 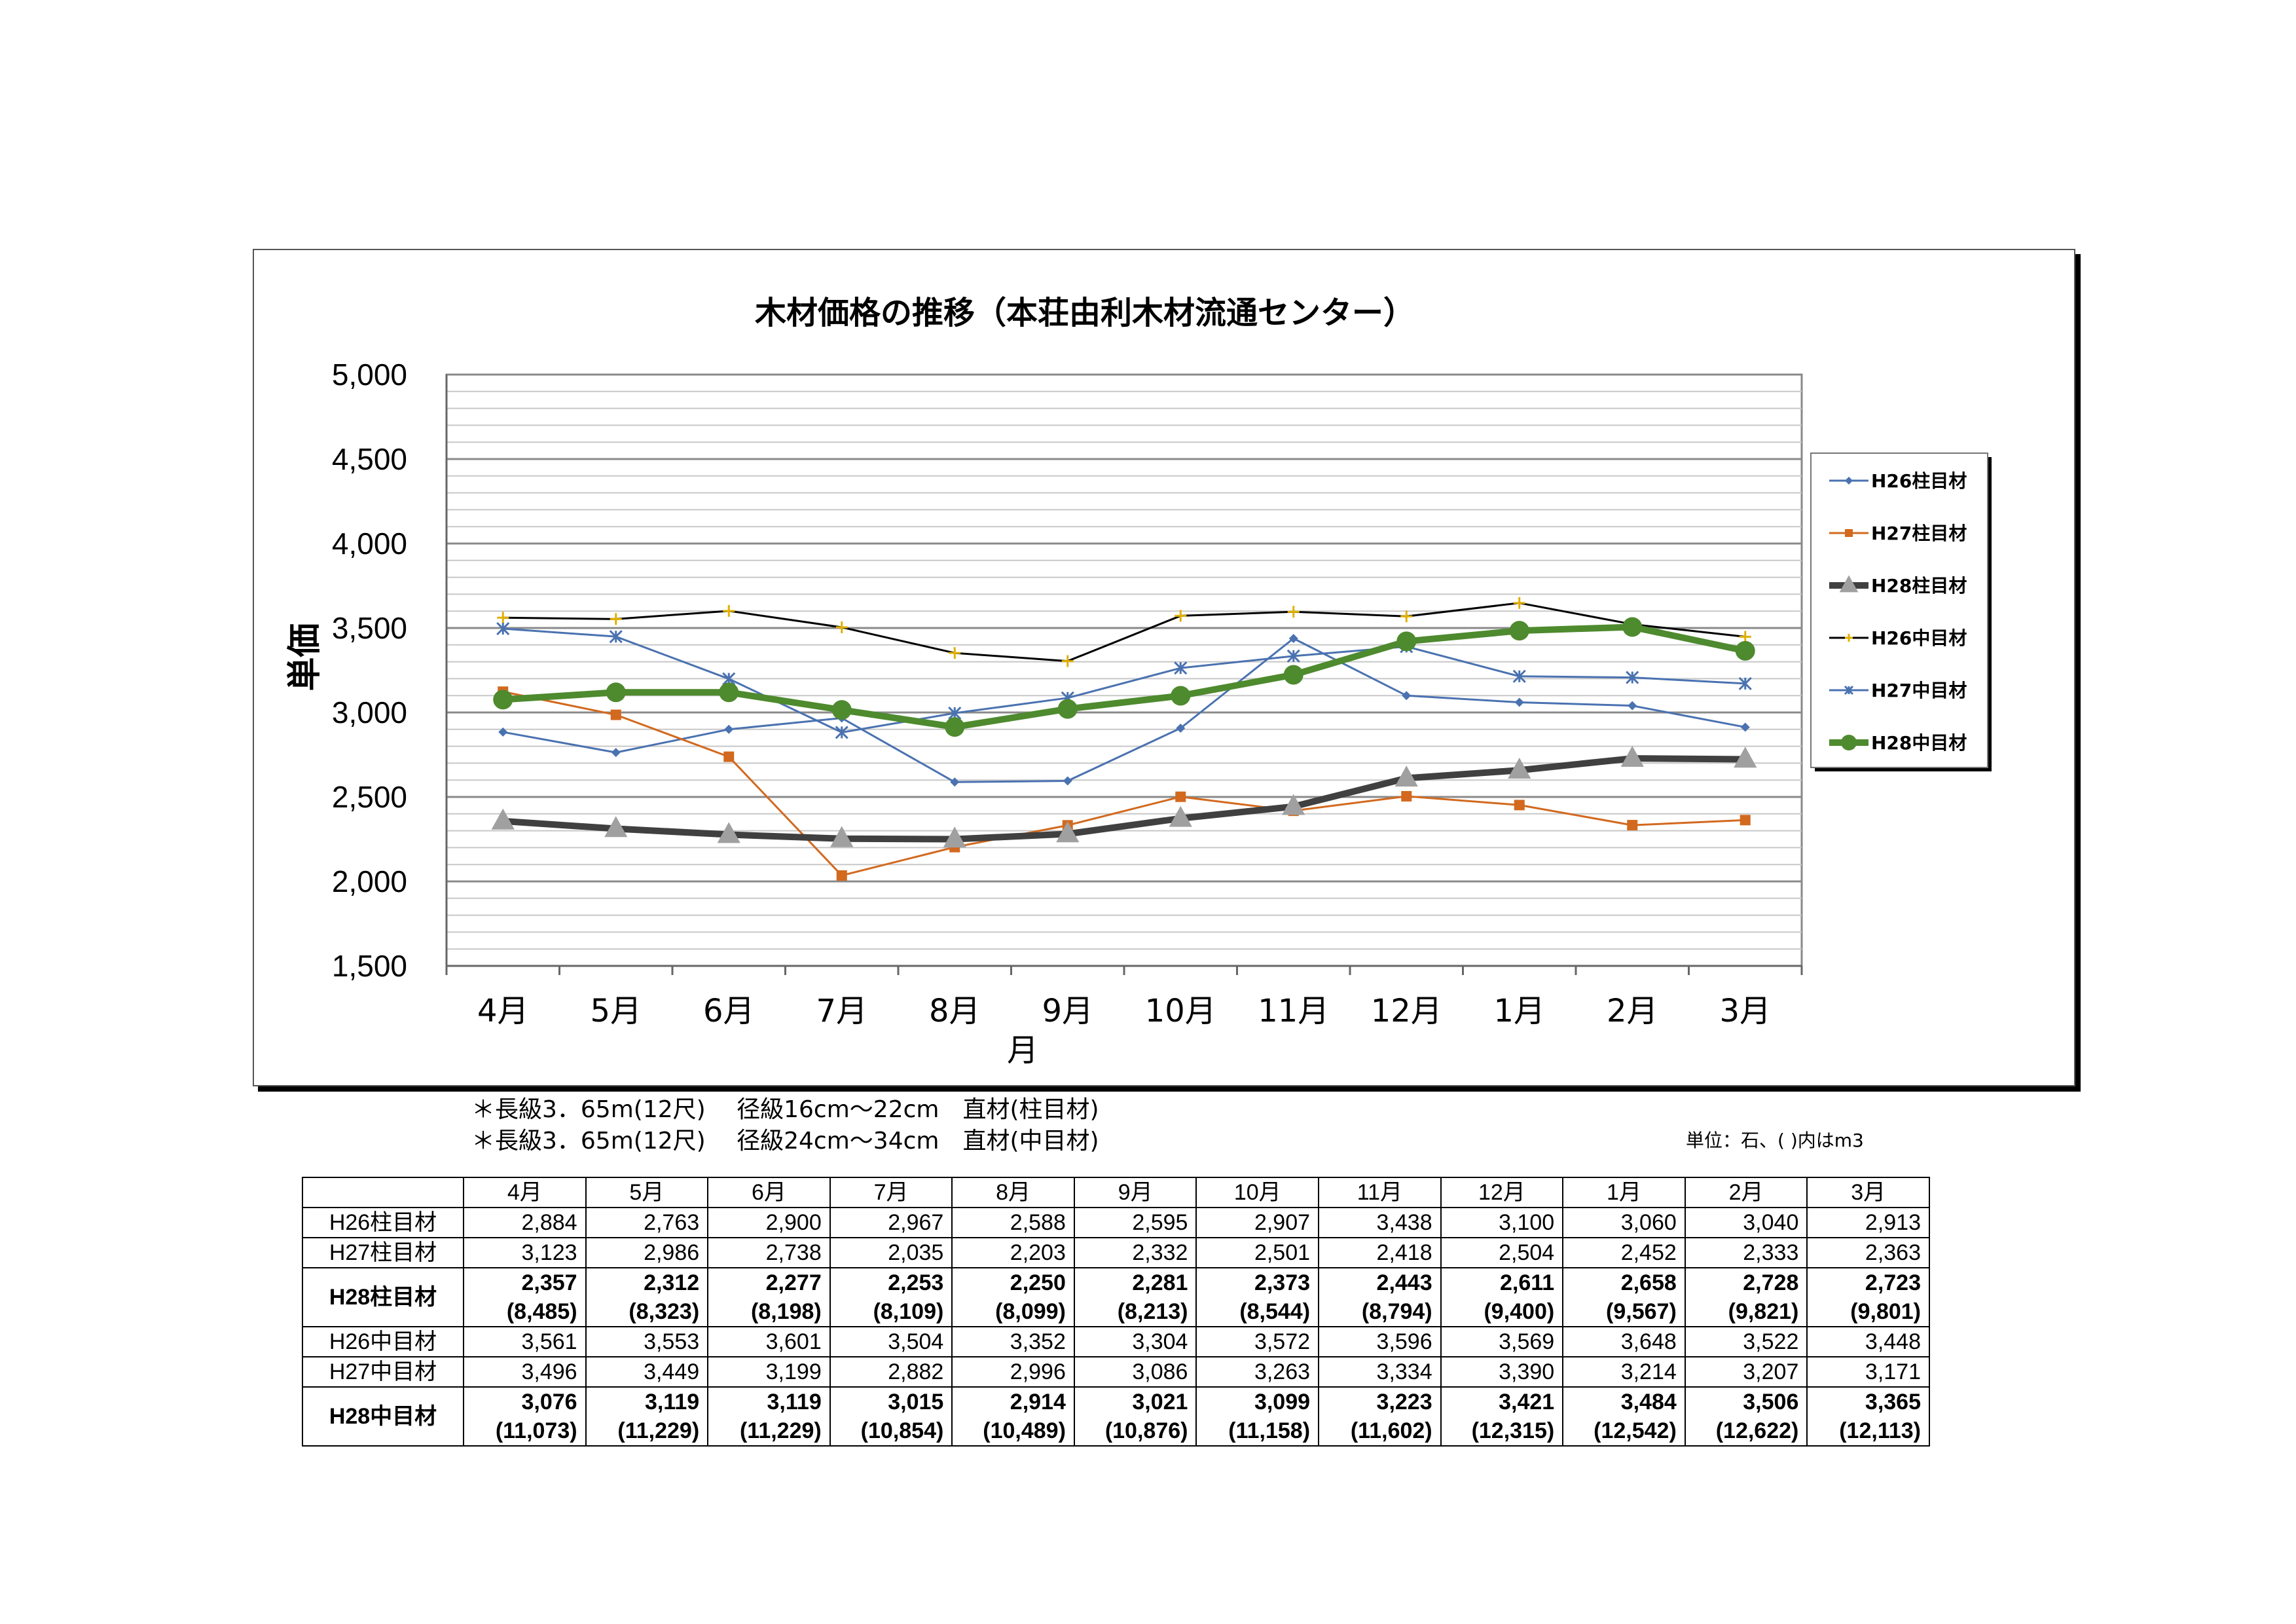 I want to click on value-cell: 3,553, so click(x=647, y=1341).